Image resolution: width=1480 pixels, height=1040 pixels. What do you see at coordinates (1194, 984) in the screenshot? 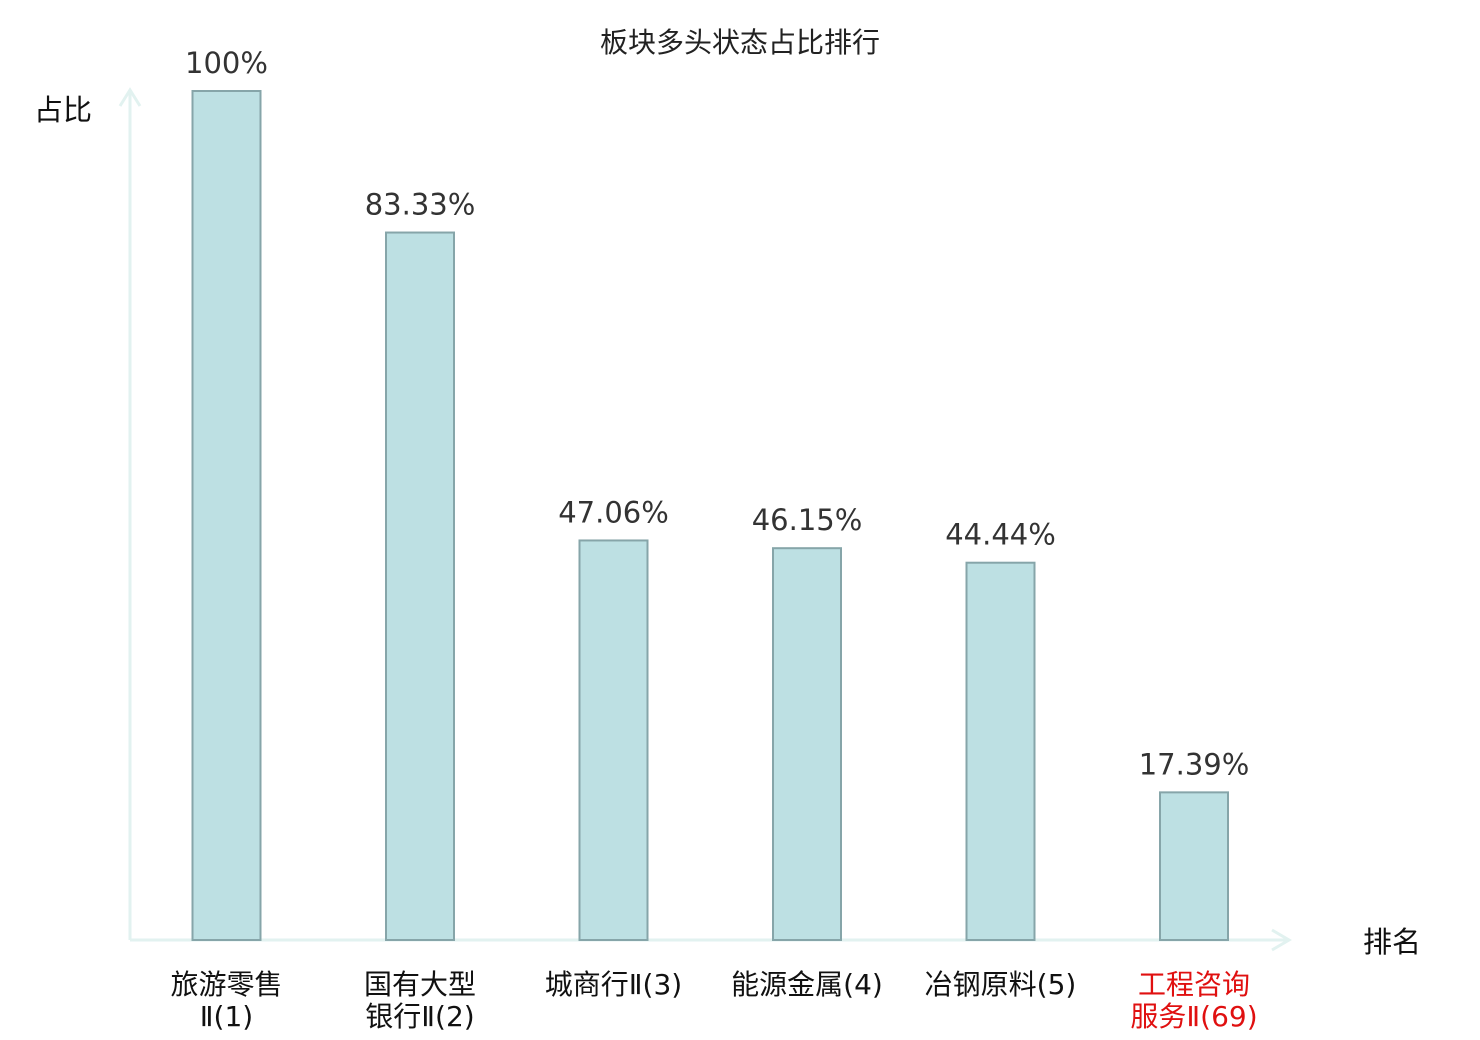
I see `category-label-6-line-1: 工程咨询` at bounding box center [1194, 984].